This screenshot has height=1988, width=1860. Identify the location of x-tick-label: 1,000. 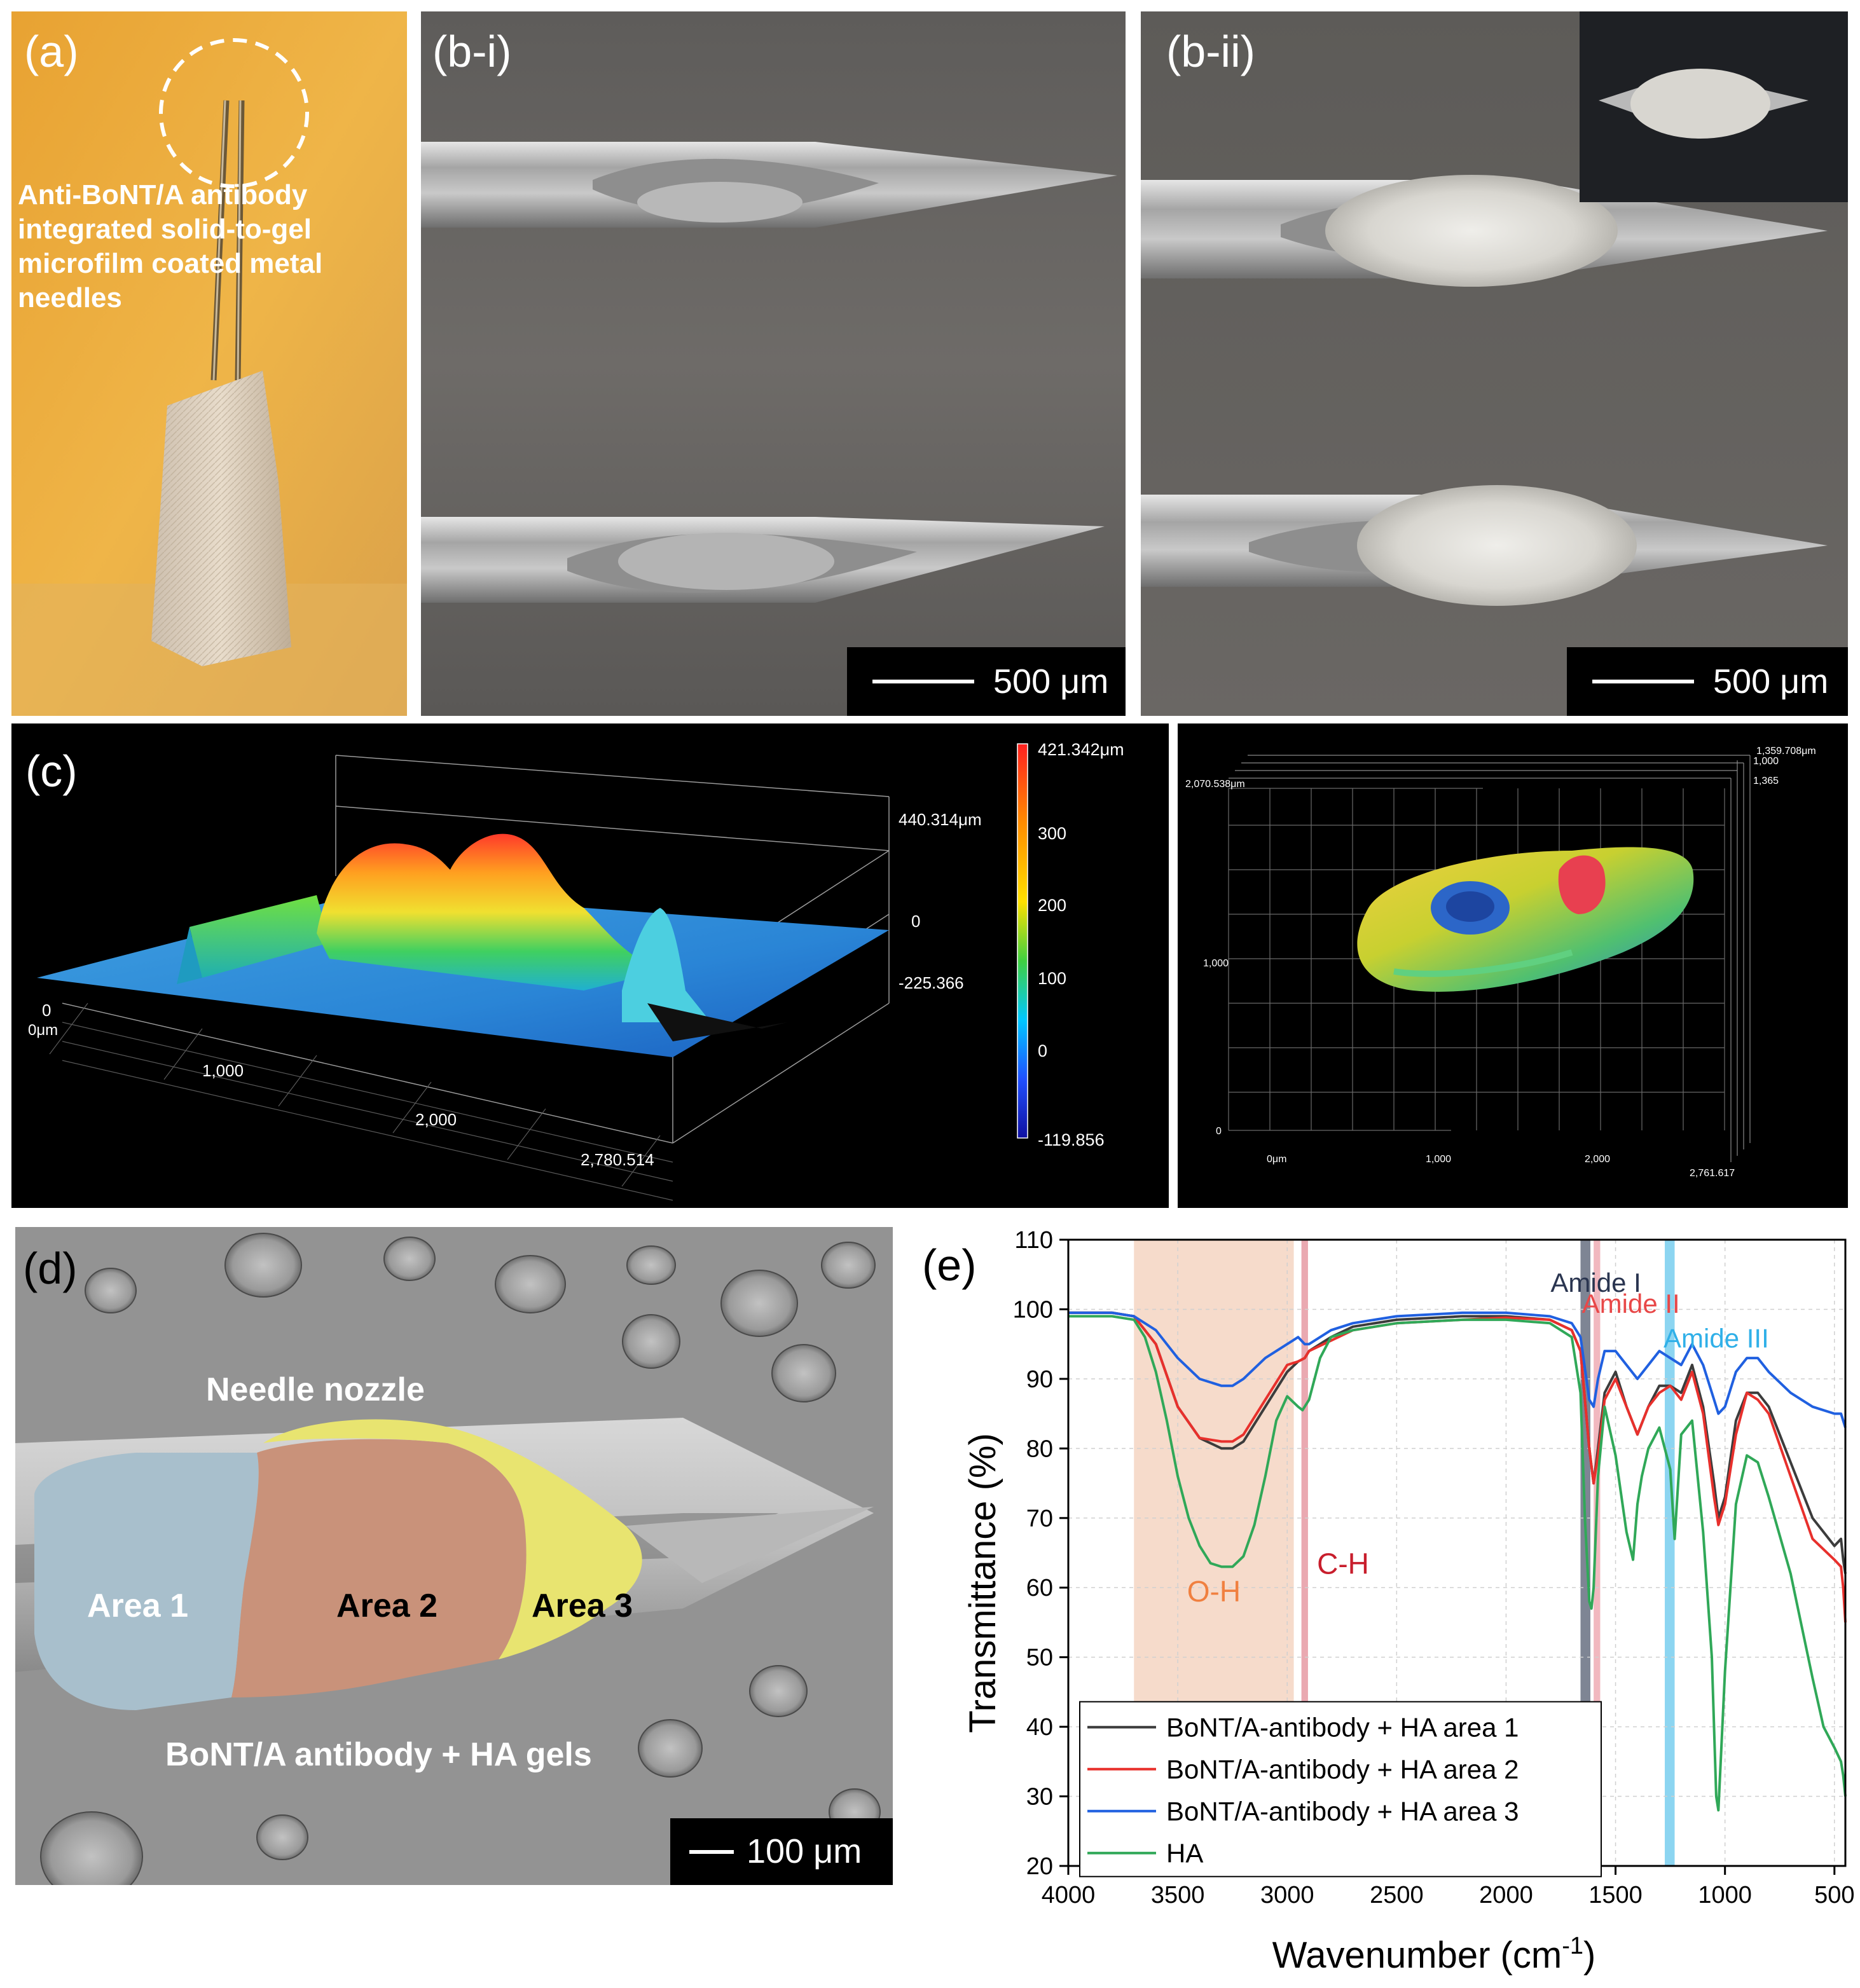
(223, 1070).